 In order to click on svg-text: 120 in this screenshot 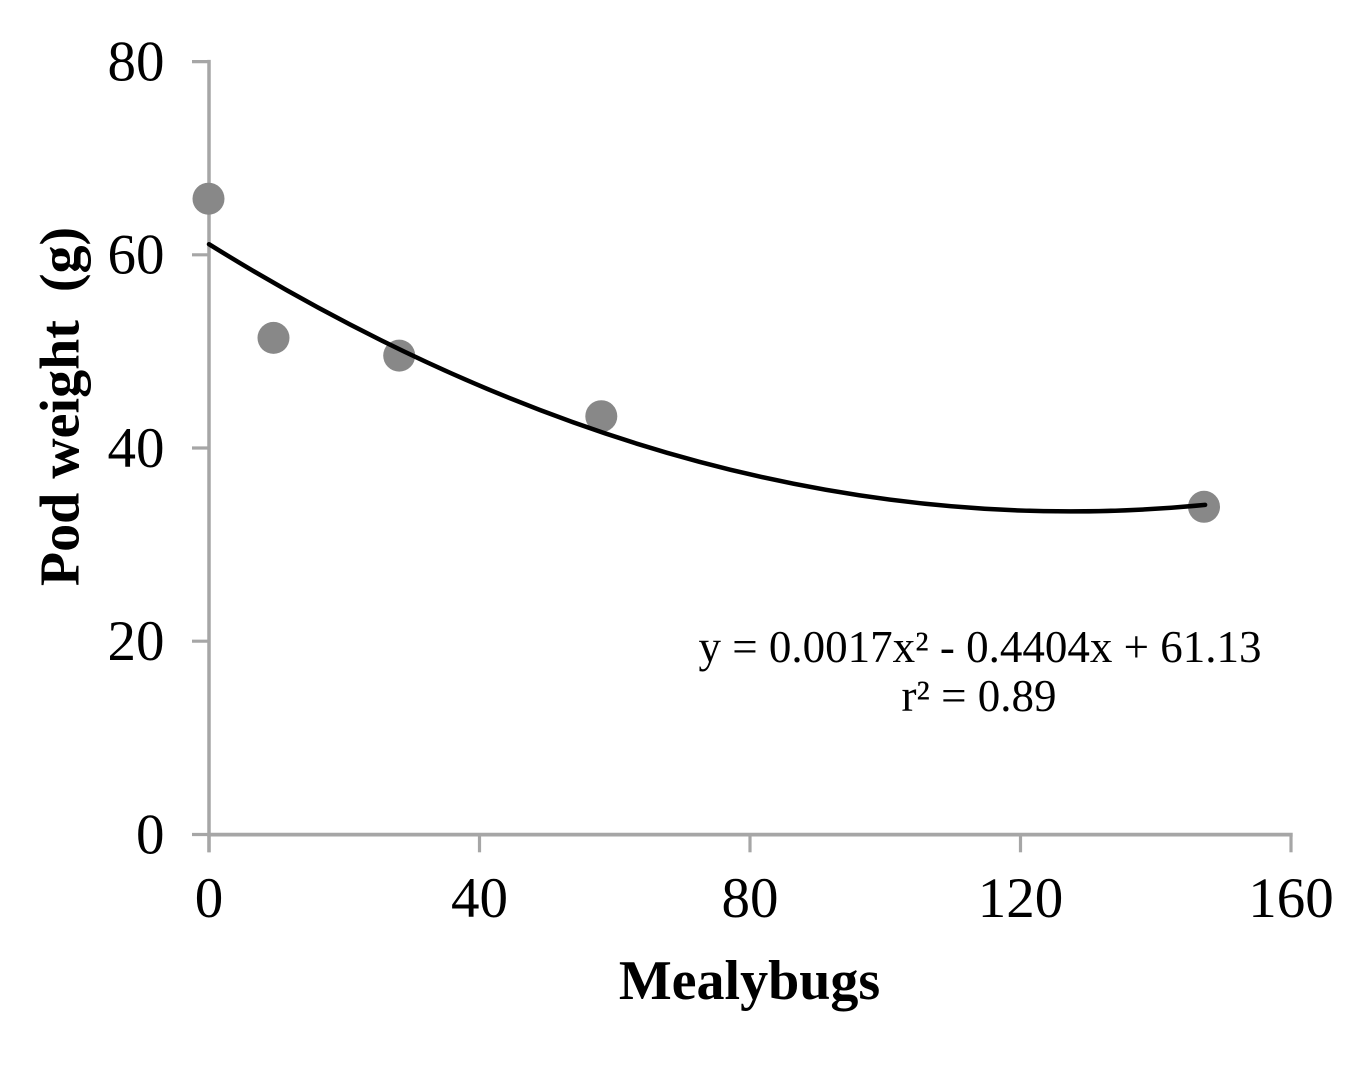, I will do `click(1021, 898)`.